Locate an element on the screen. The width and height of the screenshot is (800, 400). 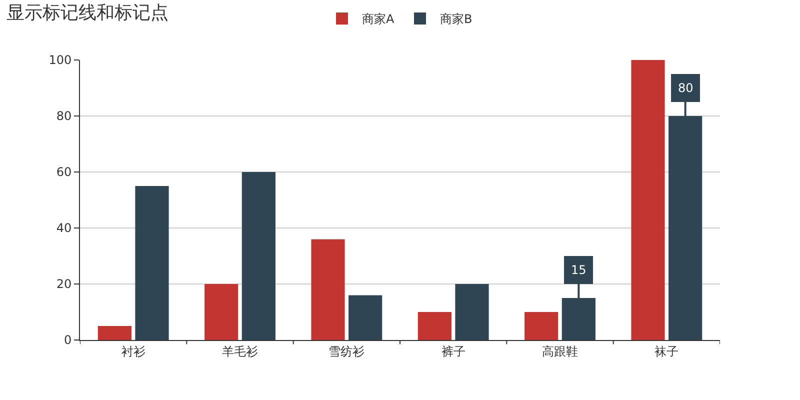
legend-label: 商家B is located at coordinates (456, 19).